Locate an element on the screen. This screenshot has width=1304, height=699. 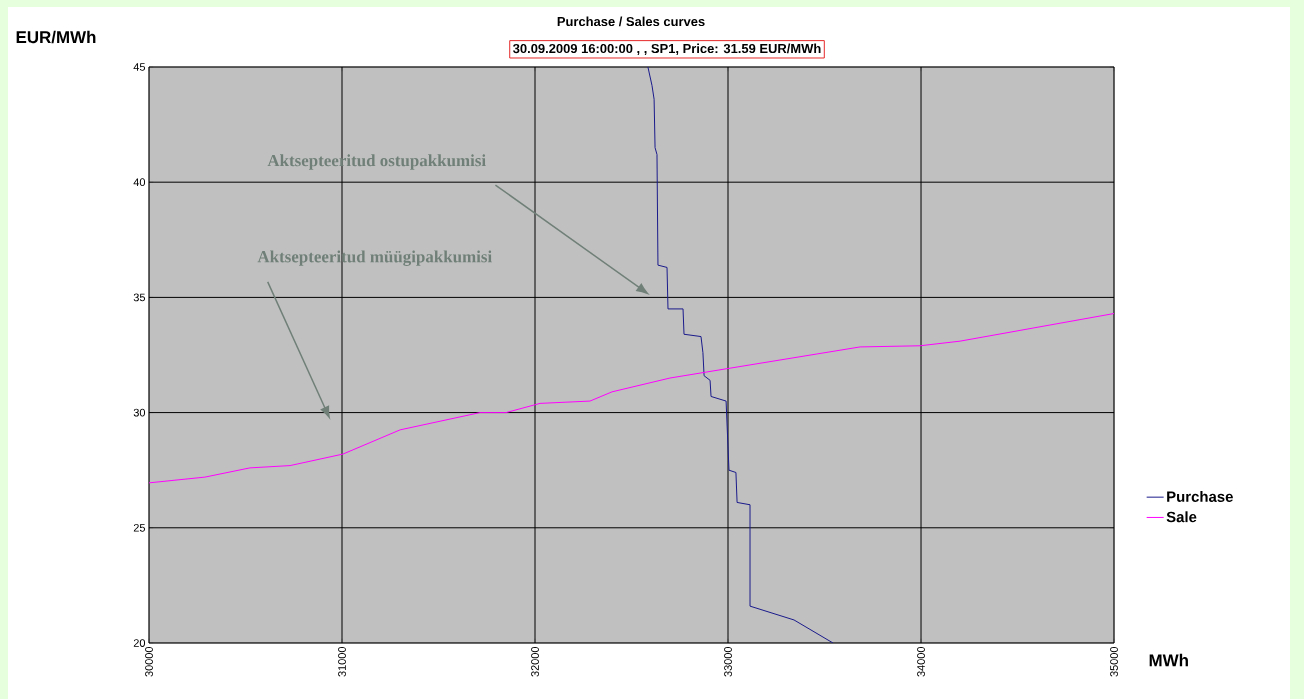
y-tick-label: 20 is located at coordinates (139, 643).